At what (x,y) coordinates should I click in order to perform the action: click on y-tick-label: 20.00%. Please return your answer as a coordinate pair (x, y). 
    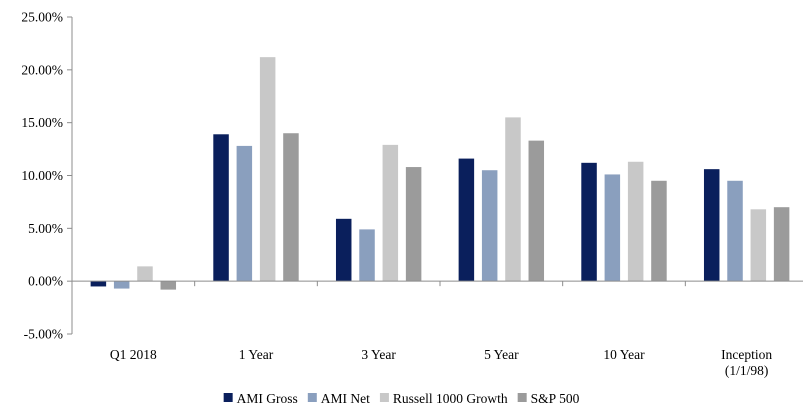
    Looking at the image, I should click on (42, 69).